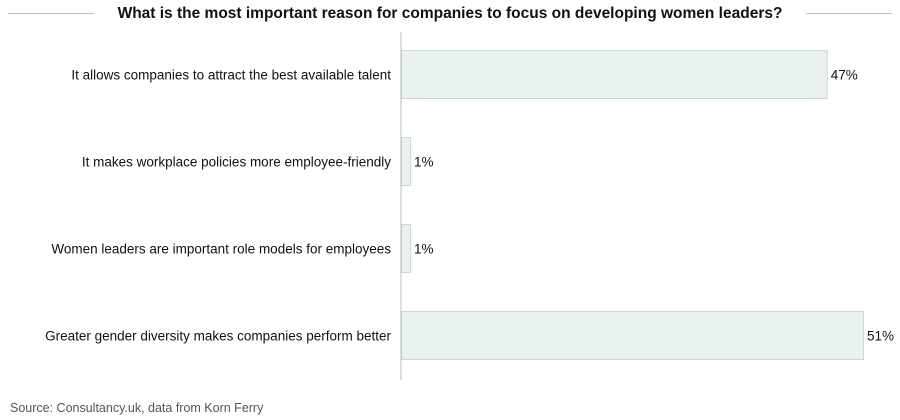 Image resolution: width=900 pixels, height=420 pixels. What do you see at coordinates (880, 336) in the screenshot?
I see `value-label-4: 51%` at bounding box center [880, 336].